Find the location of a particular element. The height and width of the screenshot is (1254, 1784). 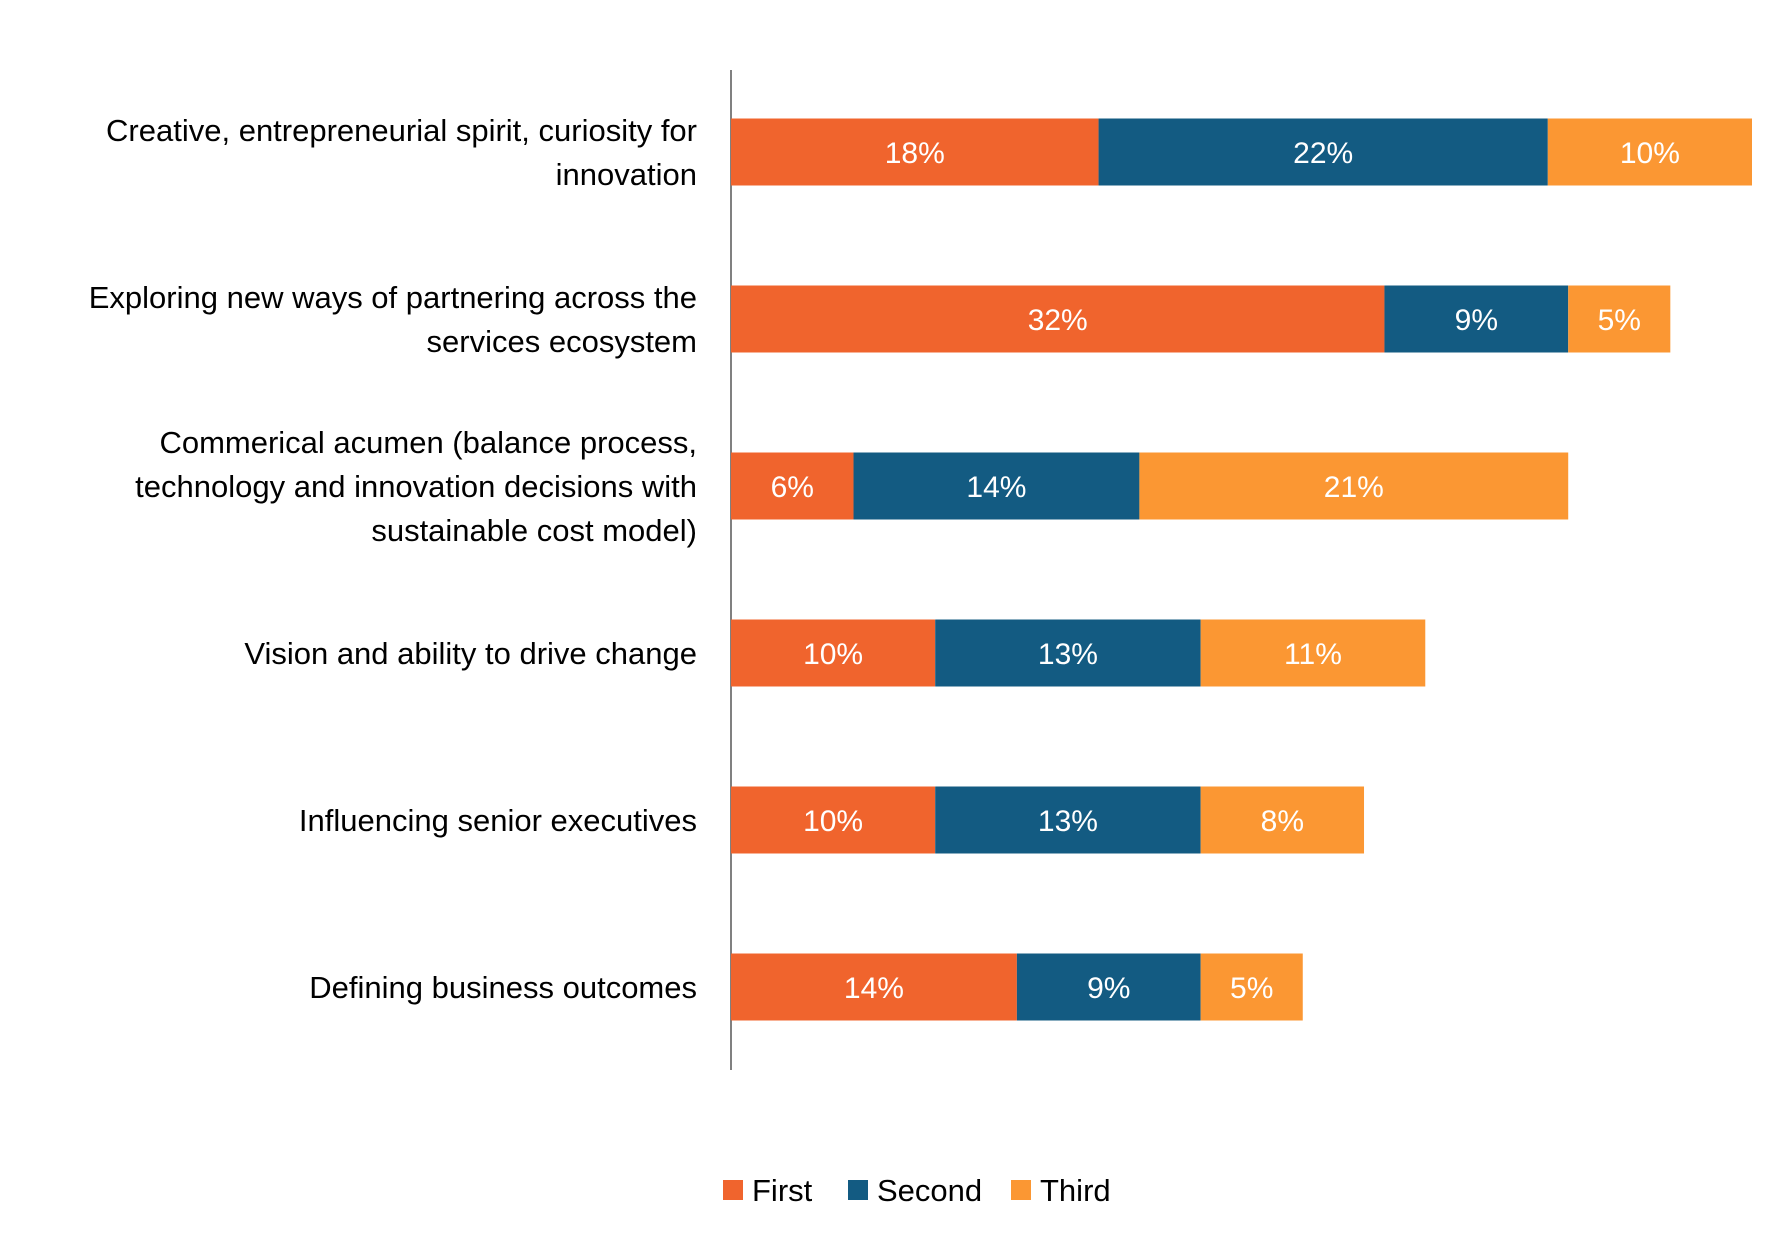

category-label-line: Defining business outcomes is located at coordinates (503, 987).